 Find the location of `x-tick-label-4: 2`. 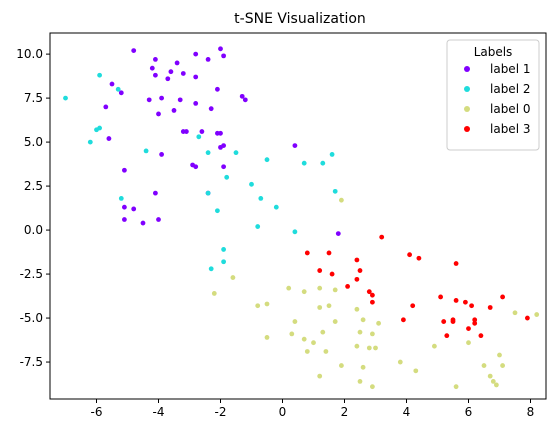

x-tick-label-4: 2 is located at coordinates (345, 412).